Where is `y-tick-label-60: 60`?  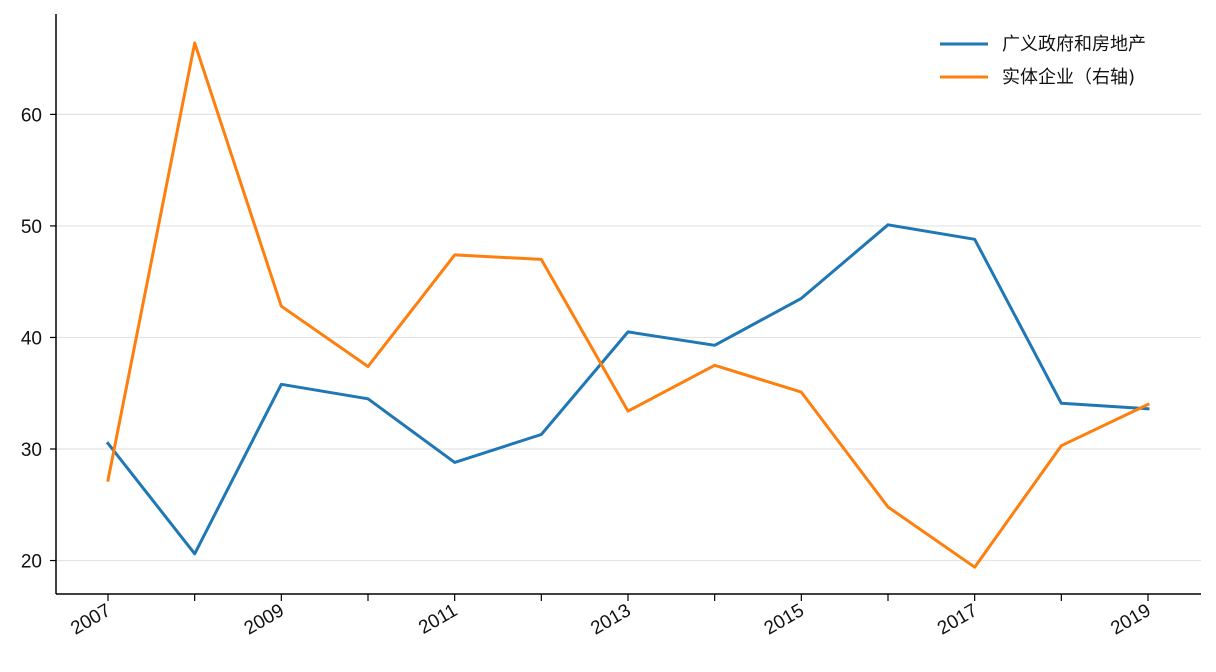
y-tick-label-60: 60 is located at coordinates (31, 115).